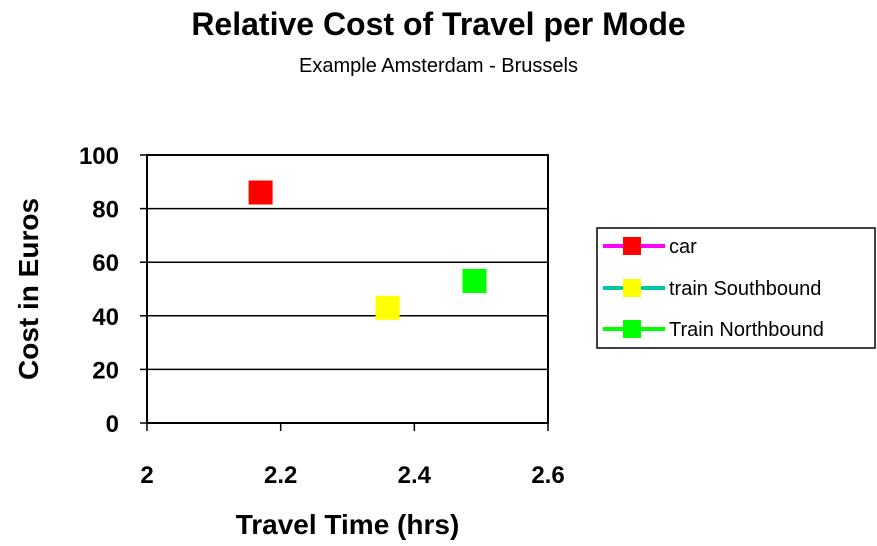 This screenshot has height=546, width=877. Describe the element at coordinates (105, 370) in the screenshot. I see `y-tick-label: 20` at that location.